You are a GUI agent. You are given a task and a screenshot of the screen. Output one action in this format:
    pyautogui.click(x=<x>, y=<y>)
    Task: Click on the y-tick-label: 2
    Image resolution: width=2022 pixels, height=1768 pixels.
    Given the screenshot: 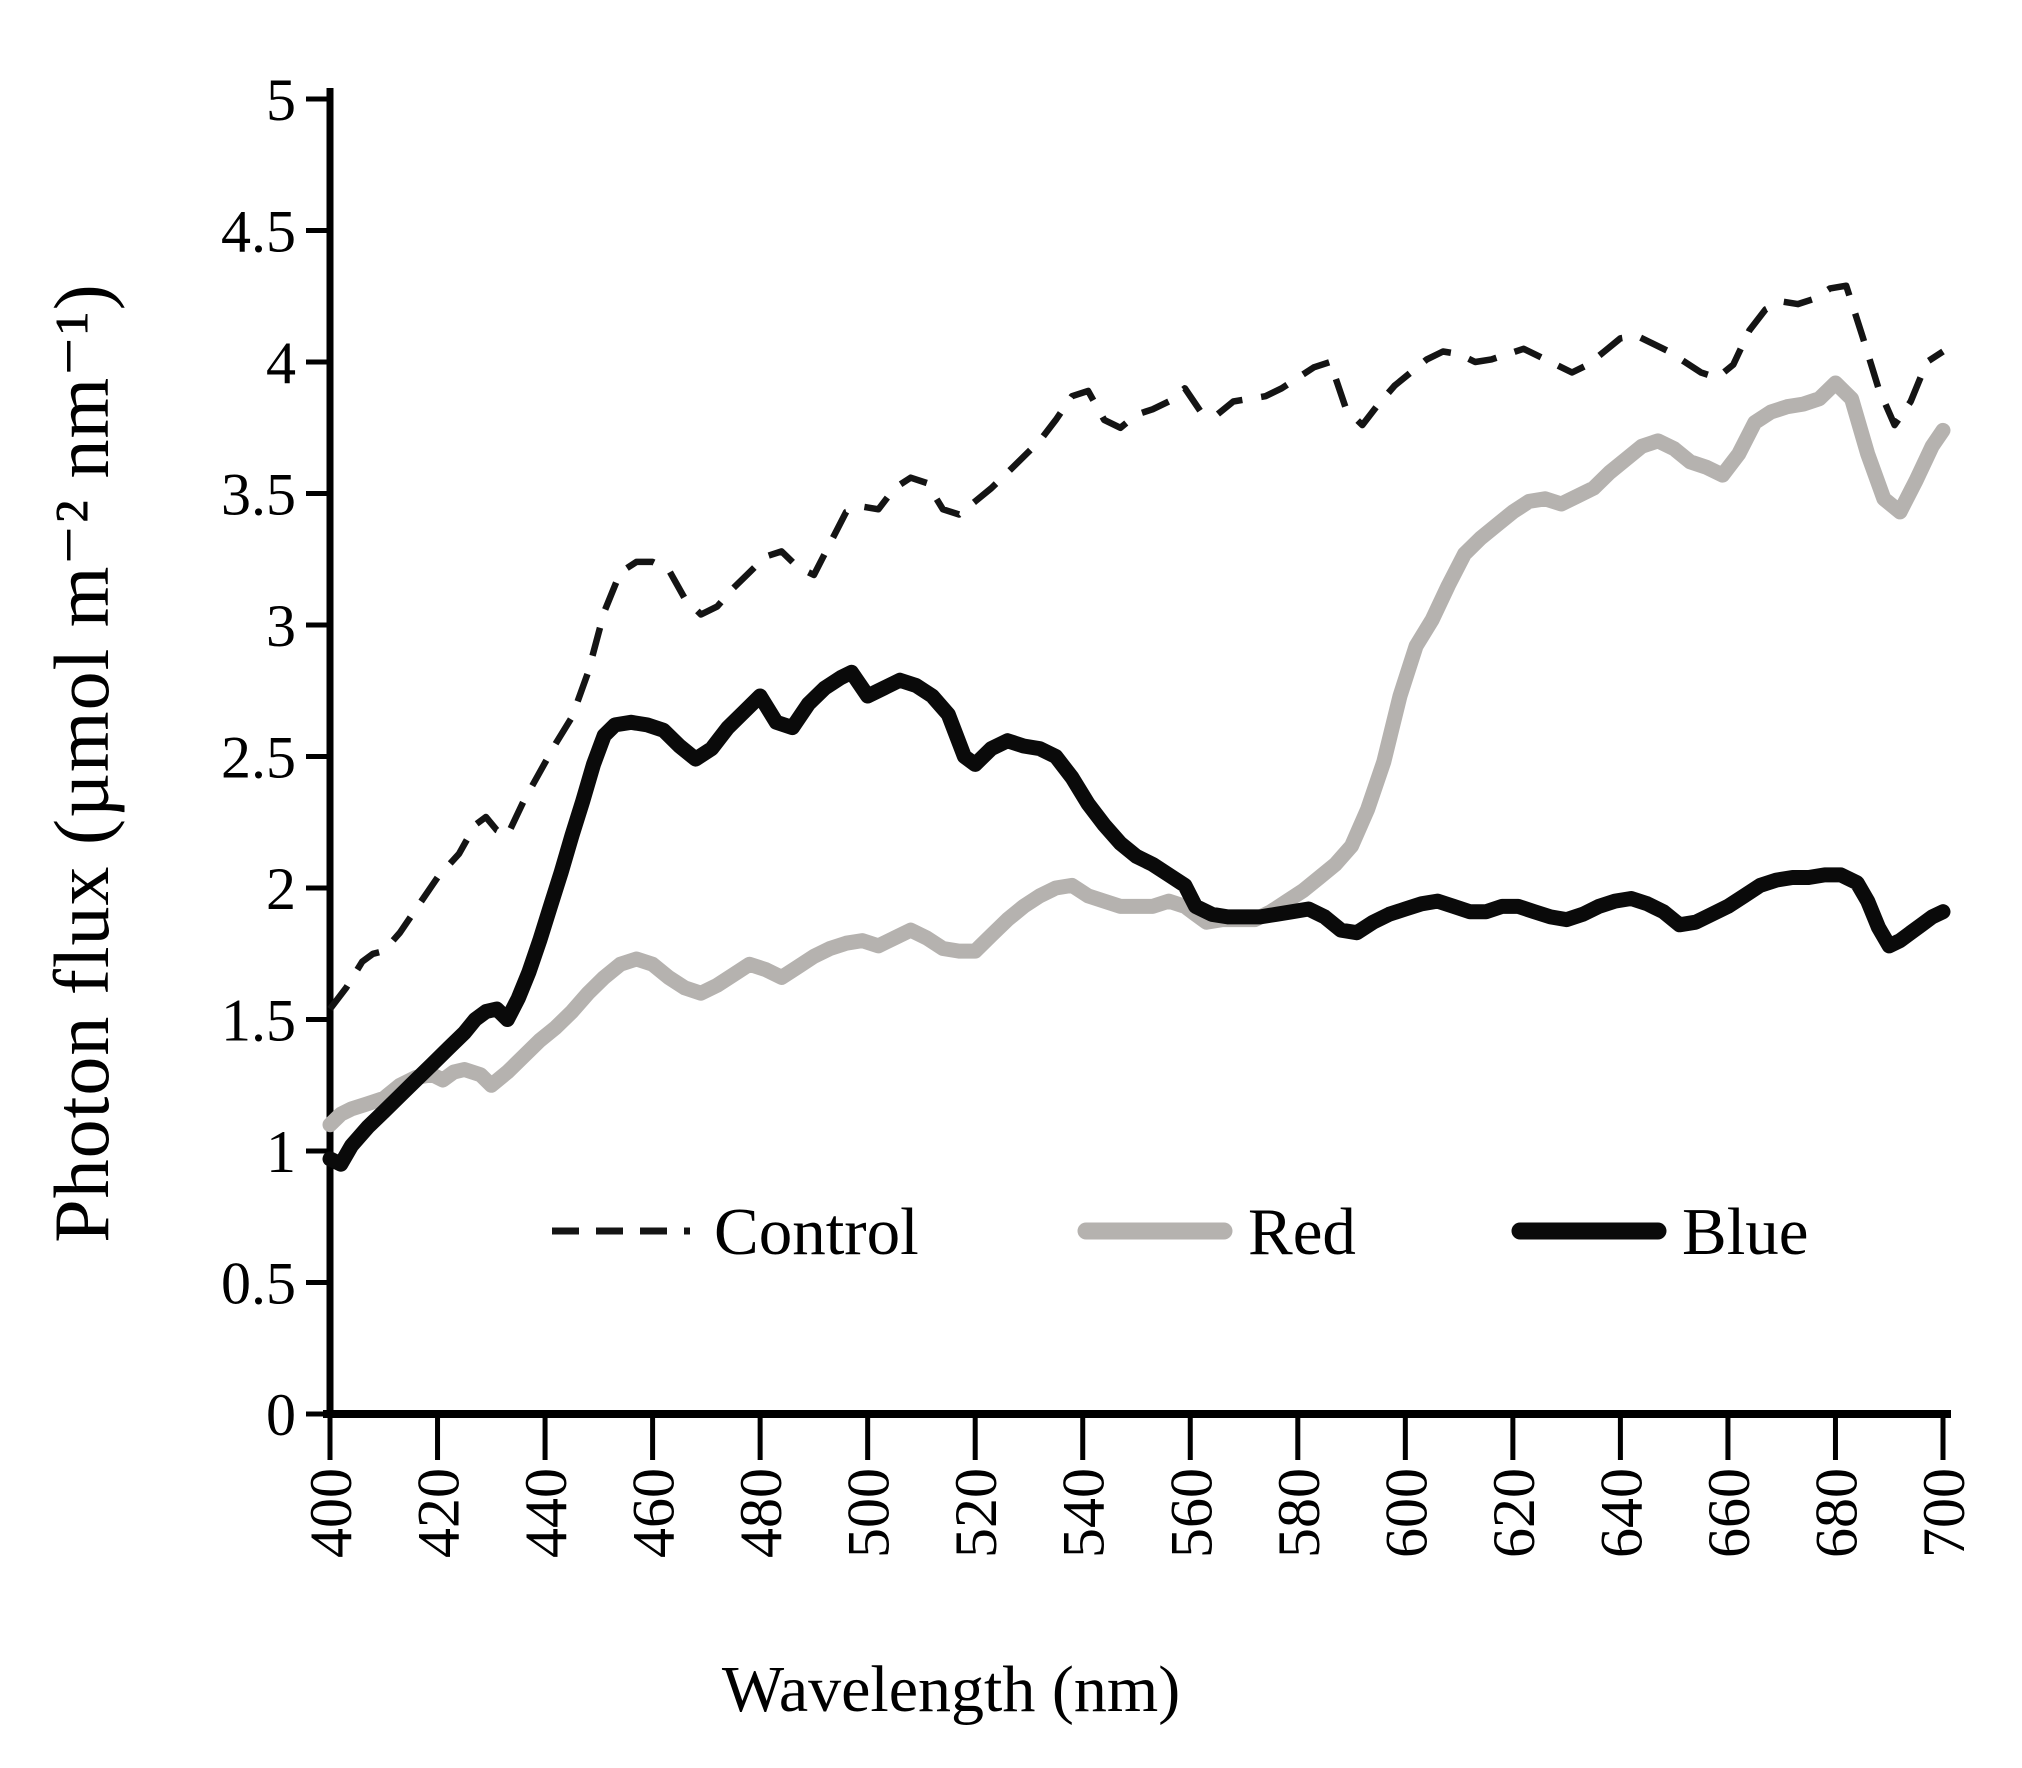 What is the action you would take?
    pyautogui.click(x=281, y=889)
    